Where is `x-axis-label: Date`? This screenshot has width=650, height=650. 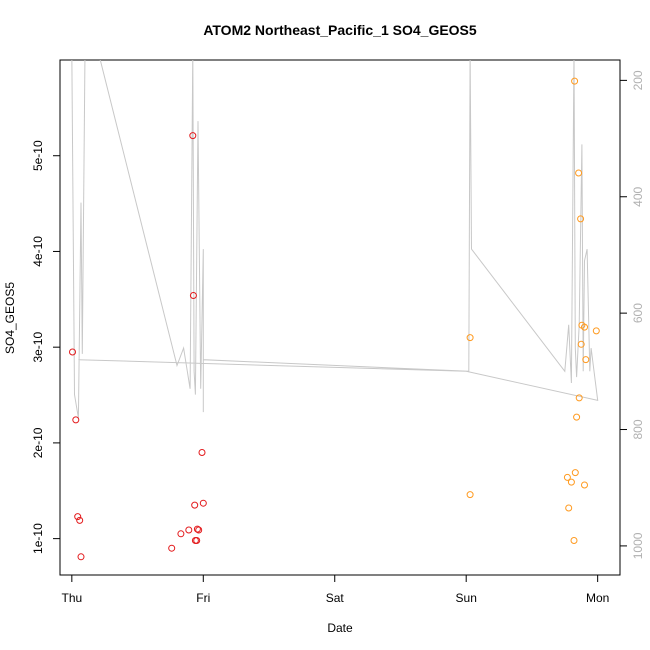 x-axis-label: Date is located at coordinates (340, 628).